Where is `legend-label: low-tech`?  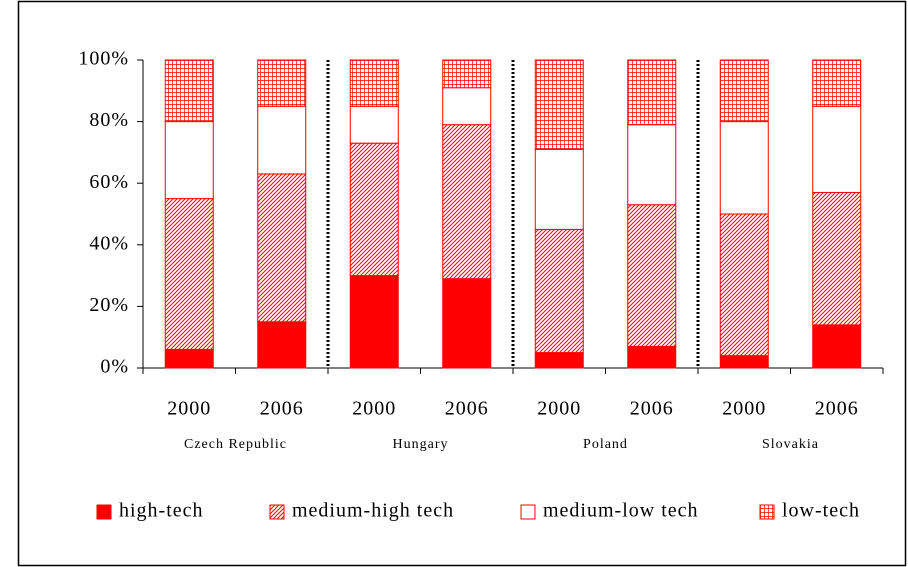 legend-label: low-tech is located at coordinates (821, 511).